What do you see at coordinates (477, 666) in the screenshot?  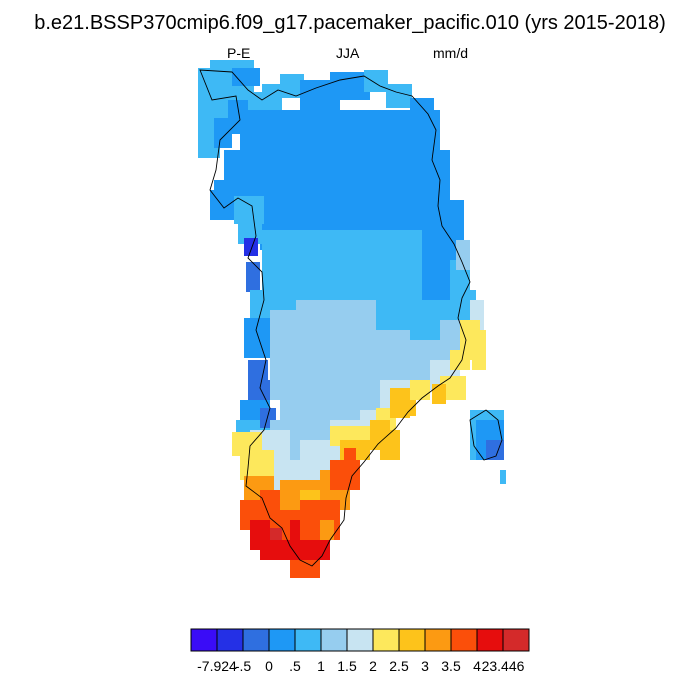 I see `colorbar-tick-label: 4` at bounding box center [477, 666].